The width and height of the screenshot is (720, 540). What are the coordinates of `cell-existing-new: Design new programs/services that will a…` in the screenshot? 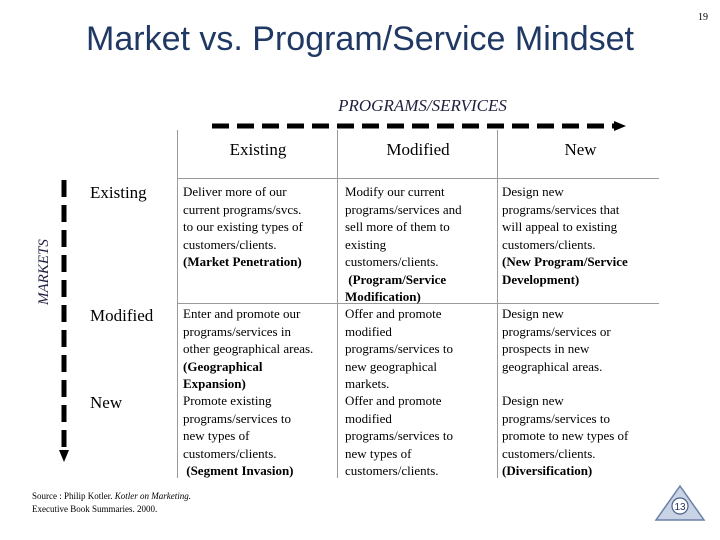 It's located at (582, 235).